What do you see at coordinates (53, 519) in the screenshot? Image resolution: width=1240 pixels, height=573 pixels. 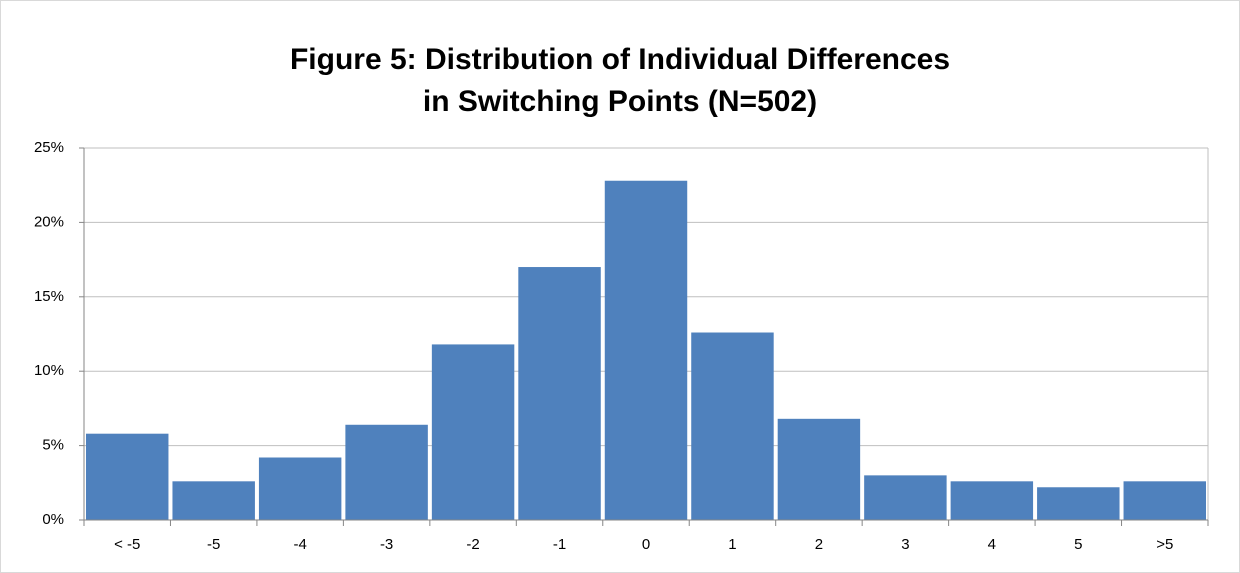 I see `y-tick-label: 0%` at bounding box center [53, 519].